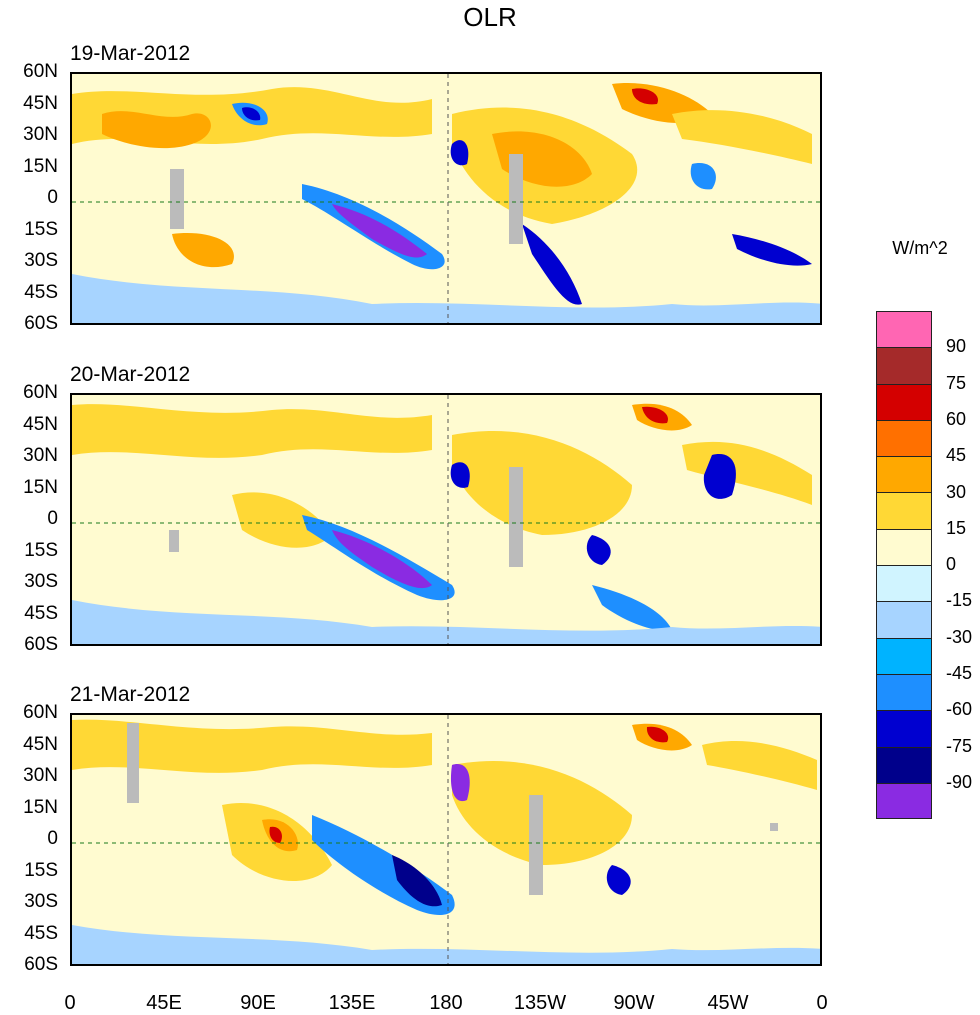 This screenshot has height=1015, width=980. What do you see at coordinates (959, 636) in the screenshot?
I see `colorbar-tick-label: -30` at bounding box center [959, 636].